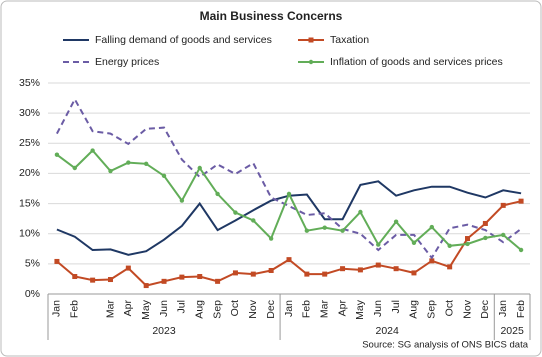 This screenshot has width=542, height=357. I want to click on x-group-label: 2024, so click(388, 331).